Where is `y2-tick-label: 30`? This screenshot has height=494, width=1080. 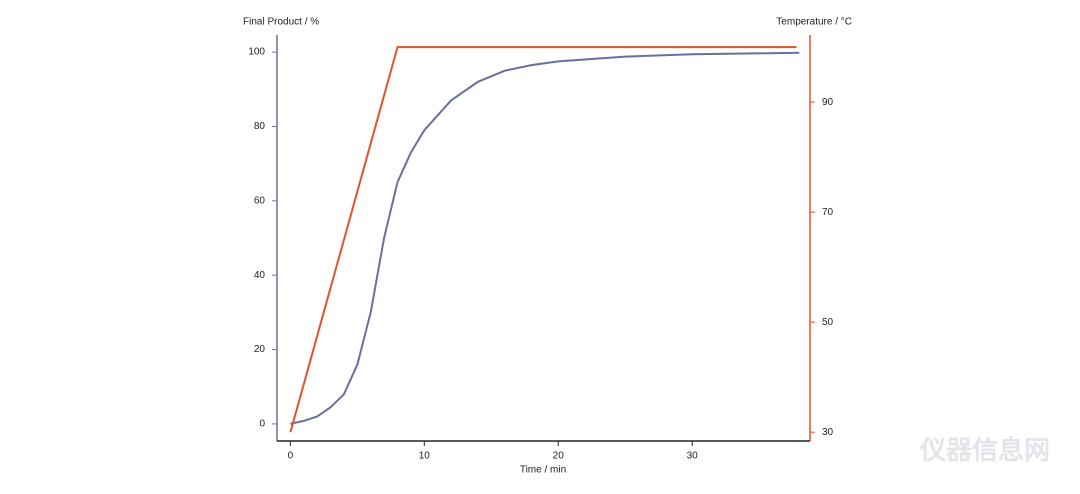
y2-tick-label: 30 is located at coordinates (828, 432).